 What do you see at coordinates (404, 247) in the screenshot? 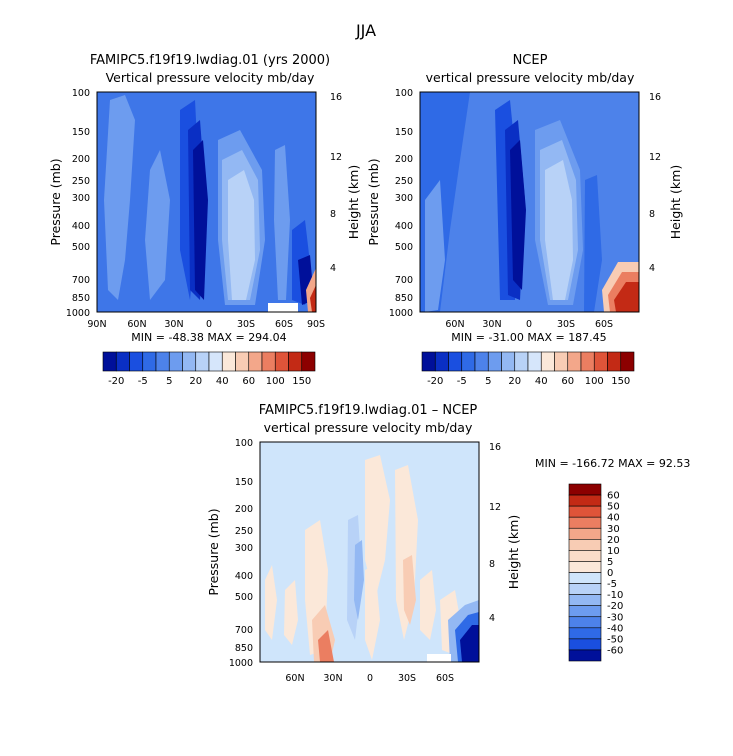
I see `ytick-500: 500` at bounding box center [404, 247].